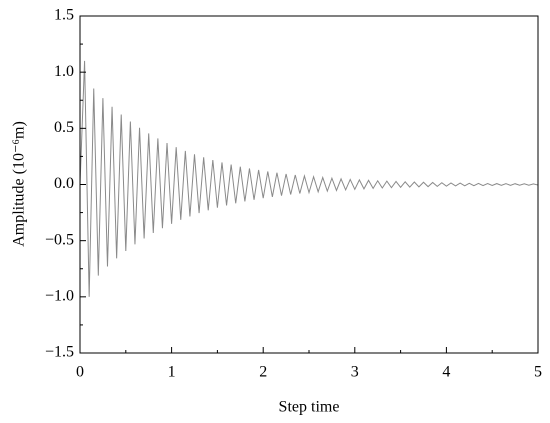 The height and width of the screenshot is (423, 550). I want to click on y-tick-label: −1.5, so click(59, 352).